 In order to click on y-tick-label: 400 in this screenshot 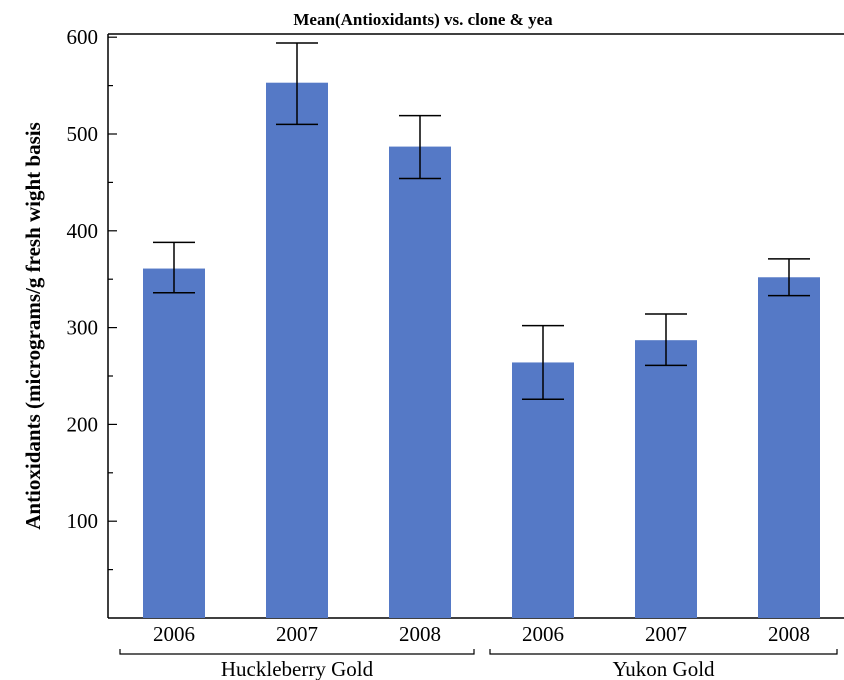, I will do `click(83, 231)`.